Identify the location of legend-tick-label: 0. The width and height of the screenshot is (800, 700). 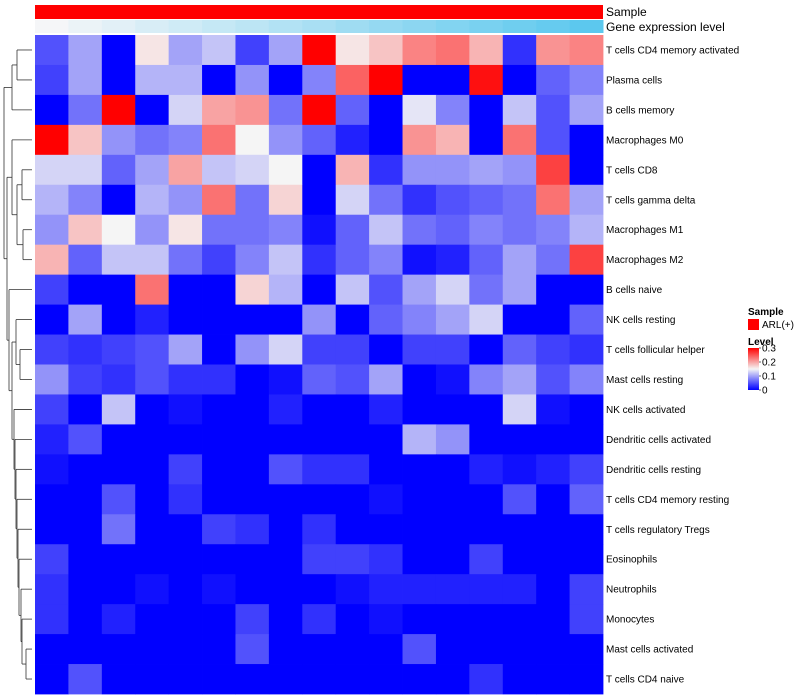
(765, 391).